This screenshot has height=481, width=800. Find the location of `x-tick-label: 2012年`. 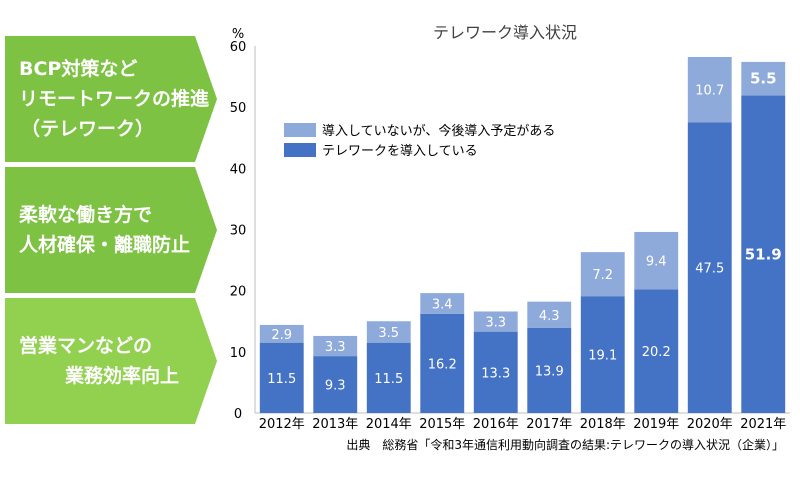

x-tick-label: 2012年 is located at coordinates (282, 424).